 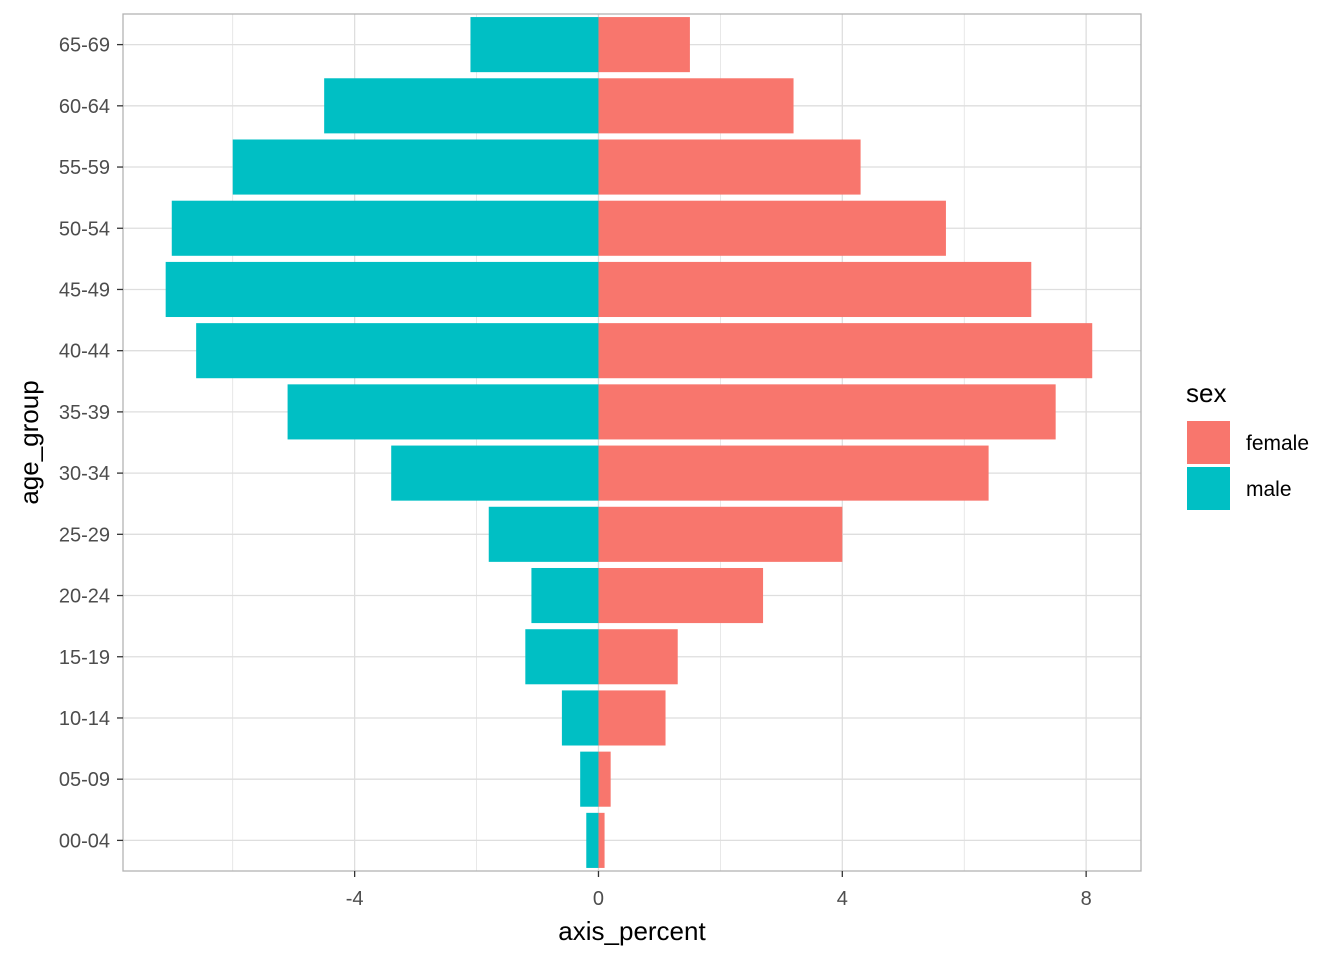 I want to click on legend-label-female: female, so click(x=1277, y=443).